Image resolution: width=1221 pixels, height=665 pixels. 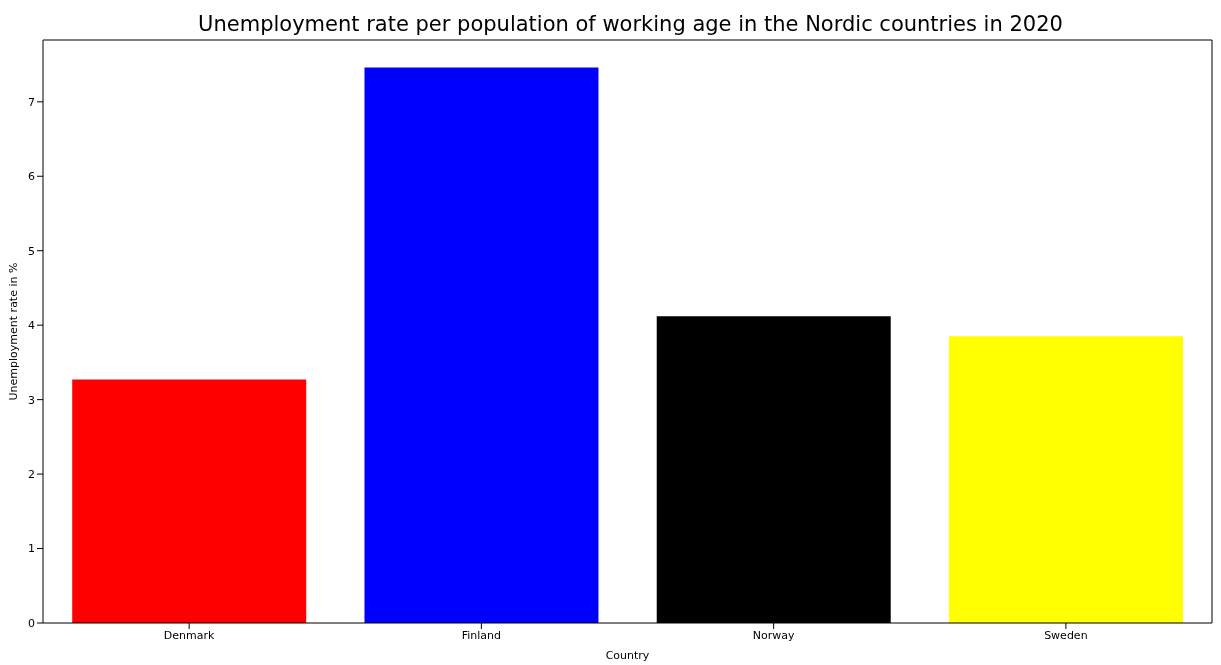 What do you see at coordinates (13, 331) in the screenshot?
I see `y-axis-title: Unemployment rate in %` at bounding box center [13, 331].